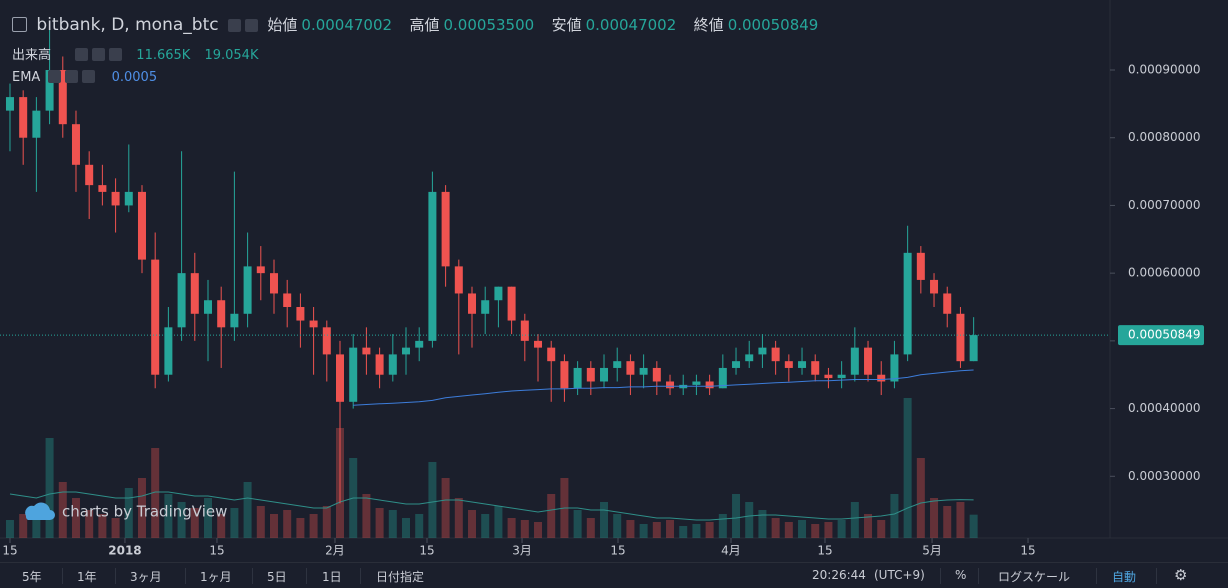 The image size is (1228, 588). Describe the element at coordinates (961, 575) in the screenshot. I see `percent-toggle: %` at that location.